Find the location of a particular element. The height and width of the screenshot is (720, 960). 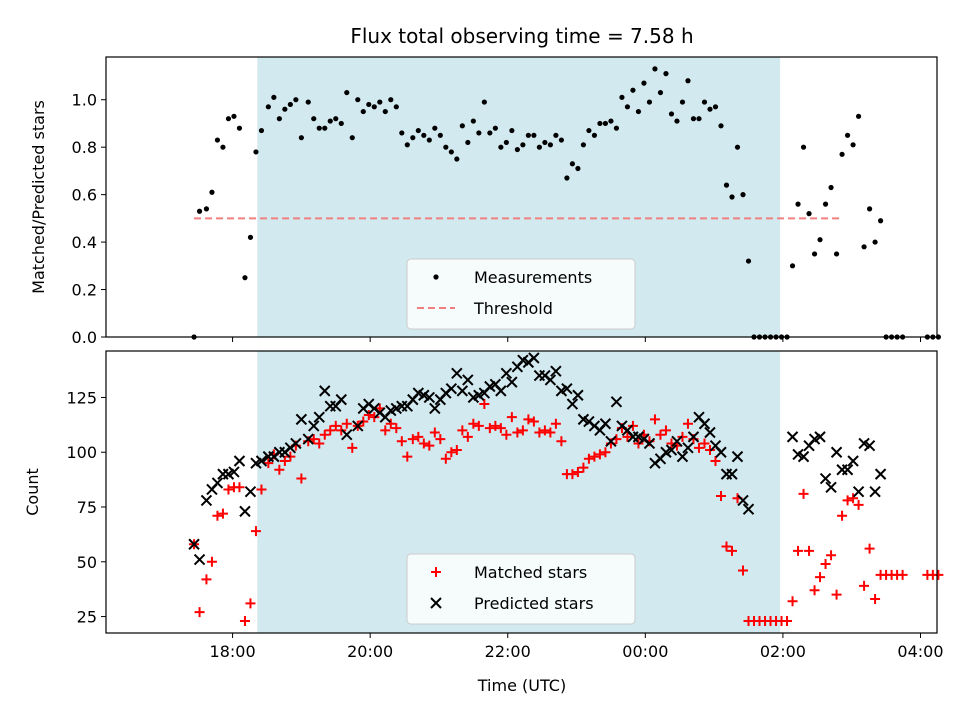

legend-label: Matched stars is located at coordinates (530, 572).